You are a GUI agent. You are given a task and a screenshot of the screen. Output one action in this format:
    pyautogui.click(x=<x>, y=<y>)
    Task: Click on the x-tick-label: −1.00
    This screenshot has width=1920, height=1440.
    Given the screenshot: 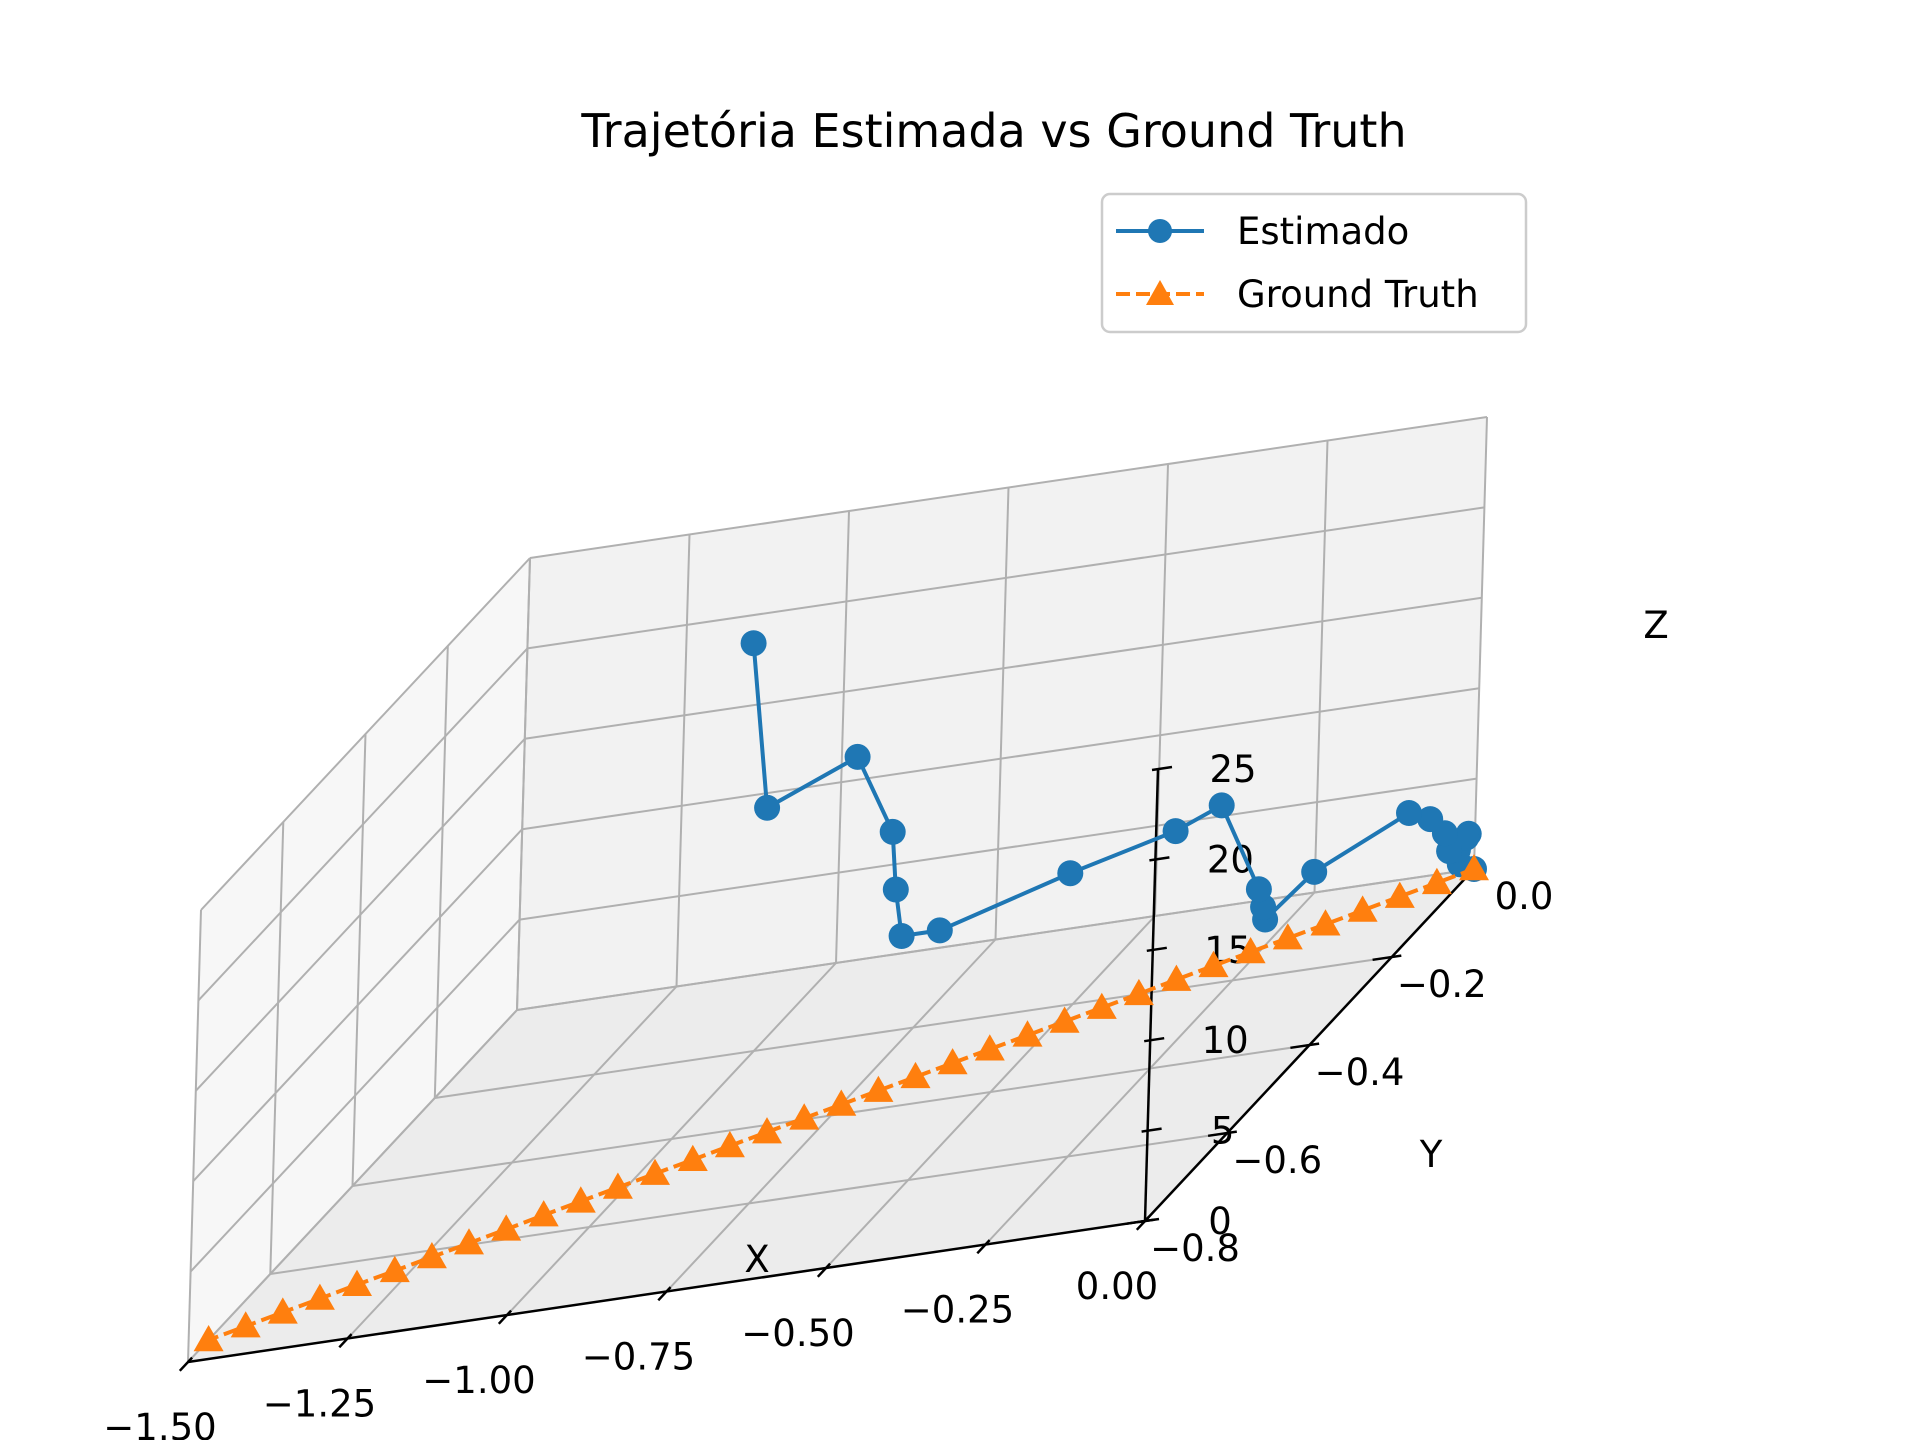 What is the action you would take?
    pyautogui.click(x=478, y=1380)
    